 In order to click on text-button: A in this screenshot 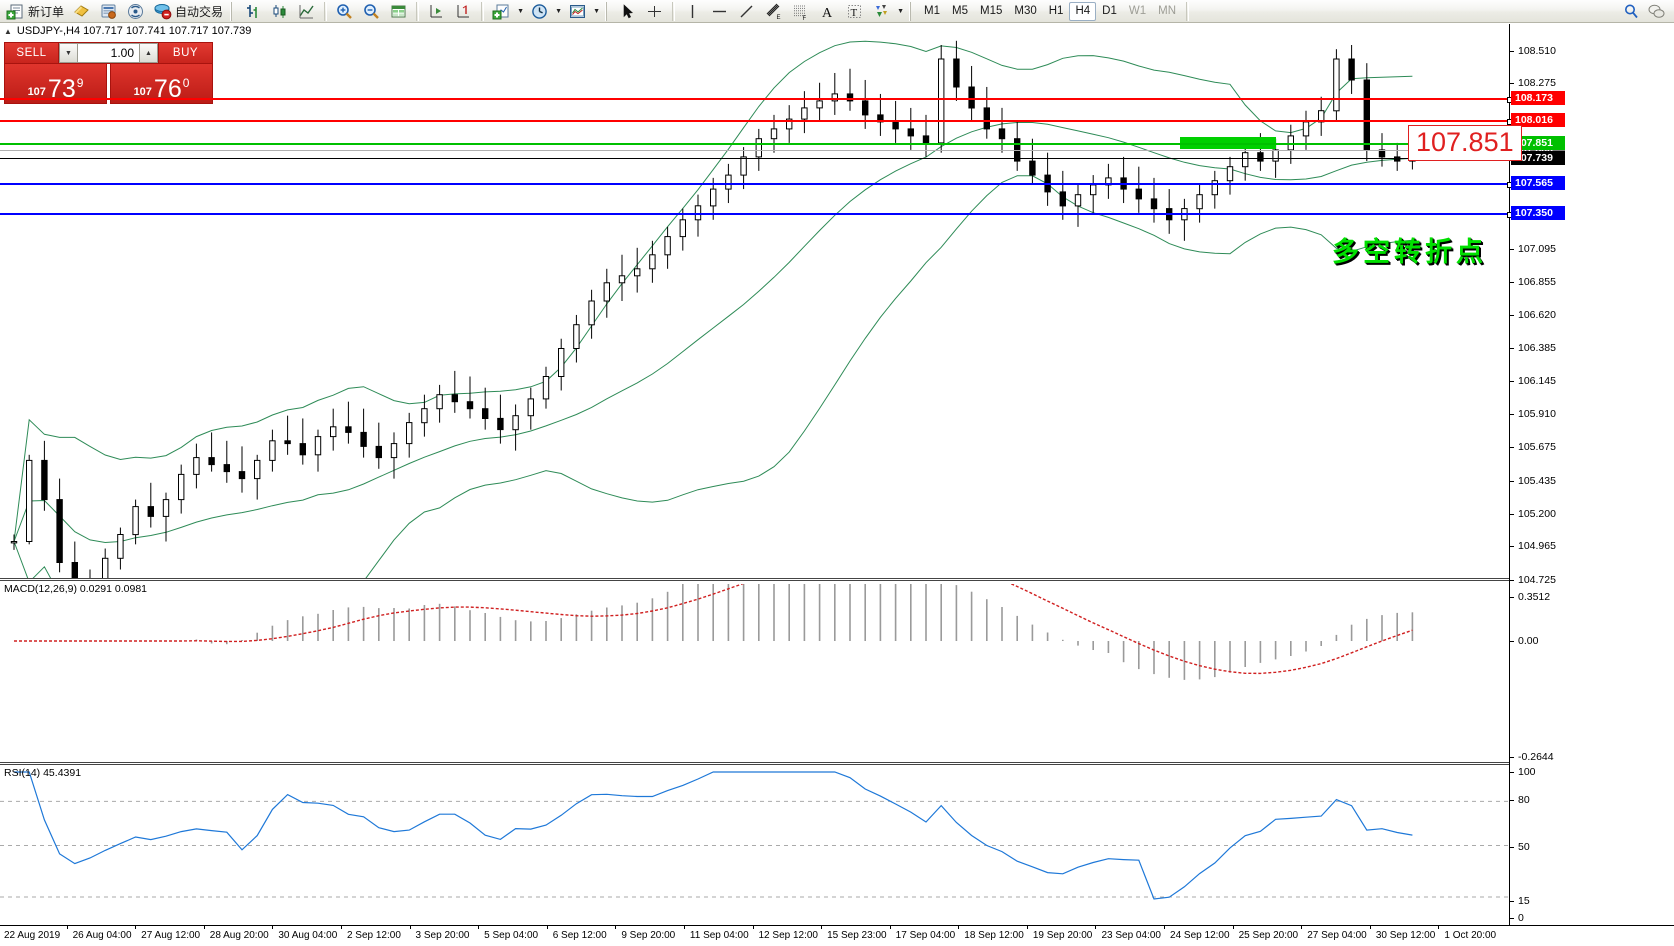, I will do `click(827, 11)`.